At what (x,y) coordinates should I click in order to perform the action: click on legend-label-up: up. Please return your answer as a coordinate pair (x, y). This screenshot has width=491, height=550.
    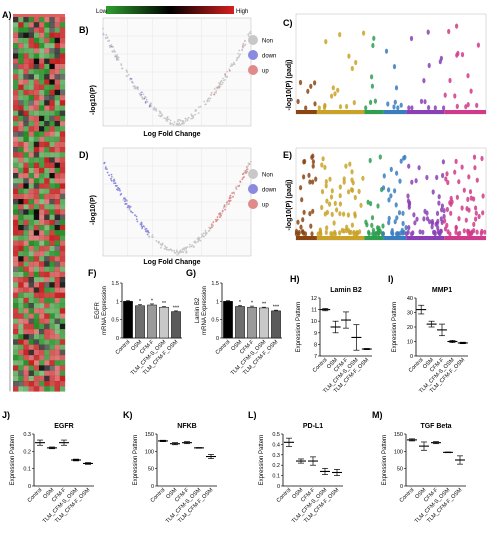
    Looking at the image, I should click on (265, 72).